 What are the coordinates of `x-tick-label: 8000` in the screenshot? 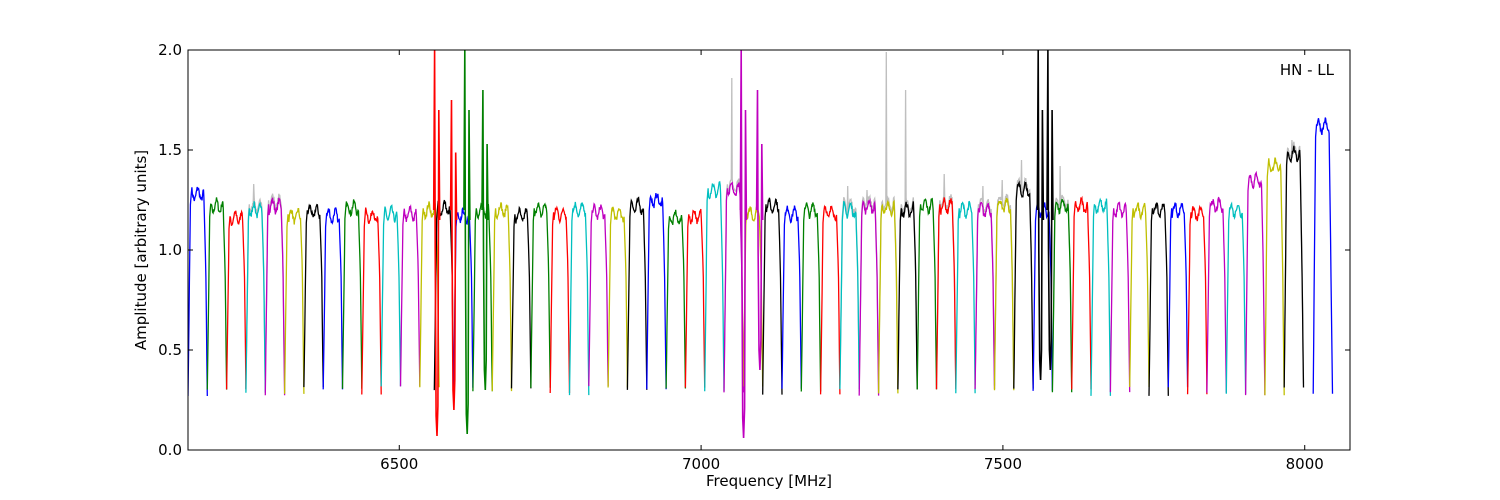 It's located at (1305, 464).